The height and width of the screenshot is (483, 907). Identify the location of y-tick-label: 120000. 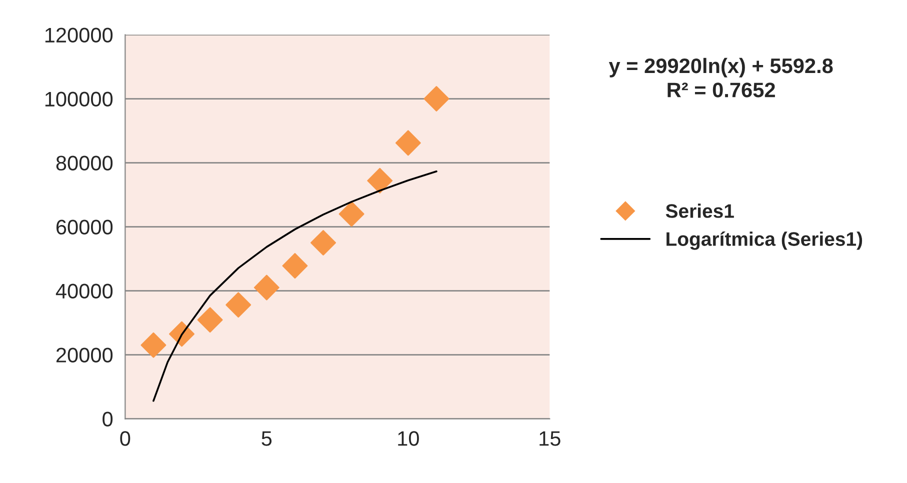
(79, 35).